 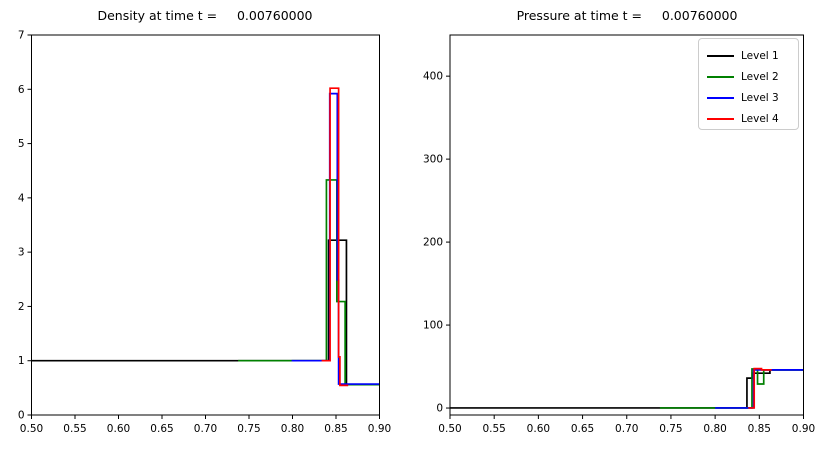 I want to click on legend: Level 1 Level 2 Level 3 Level 4, so click(x=748, y=84).